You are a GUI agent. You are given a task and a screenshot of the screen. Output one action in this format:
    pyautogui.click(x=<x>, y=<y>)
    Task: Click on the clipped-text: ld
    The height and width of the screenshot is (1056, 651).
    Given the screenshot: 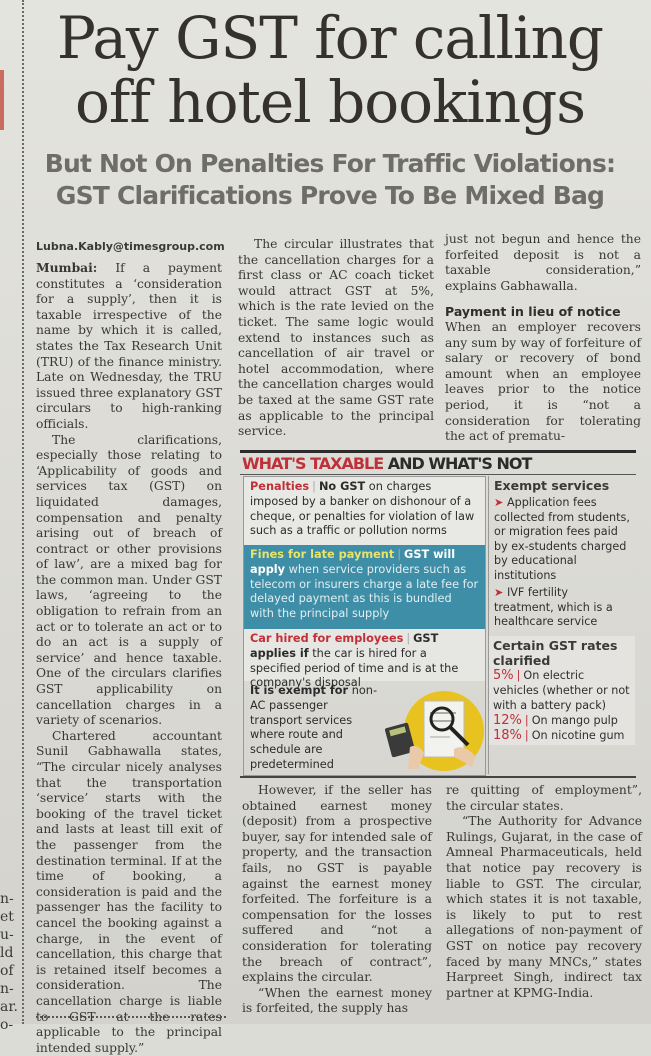 What is the action you would take?
    pyautogui.click(x=7, y=953)
    